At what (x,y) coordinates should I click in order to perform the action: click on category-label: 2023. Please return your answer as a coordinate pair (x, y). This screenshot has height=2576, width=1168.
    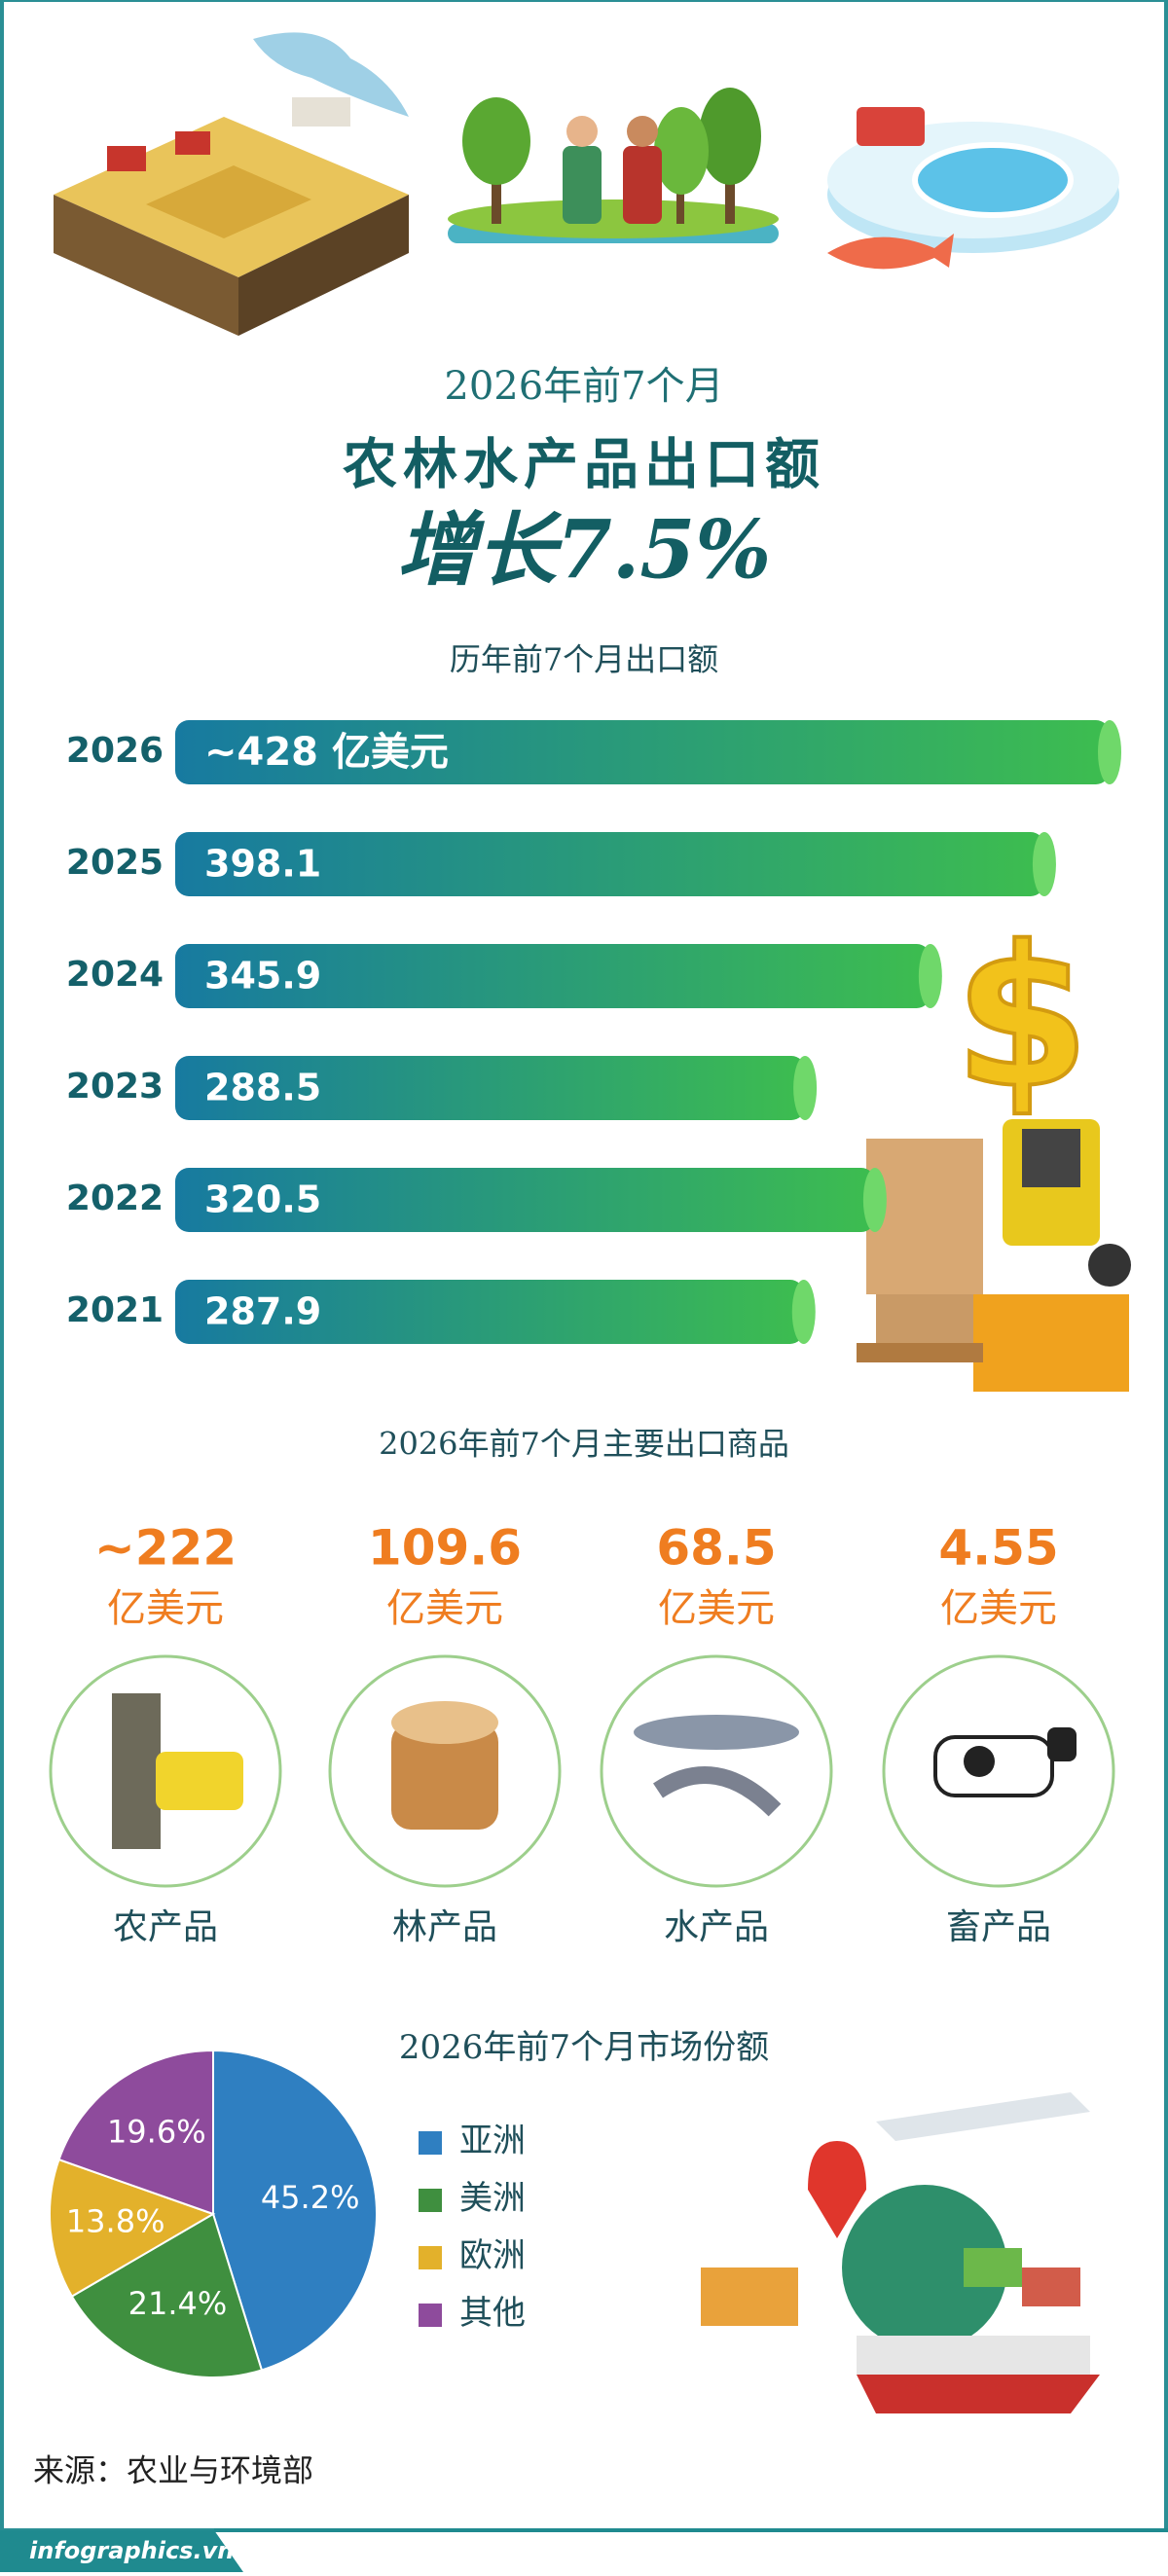
    Looking at the image, I should click on (115, 1087).